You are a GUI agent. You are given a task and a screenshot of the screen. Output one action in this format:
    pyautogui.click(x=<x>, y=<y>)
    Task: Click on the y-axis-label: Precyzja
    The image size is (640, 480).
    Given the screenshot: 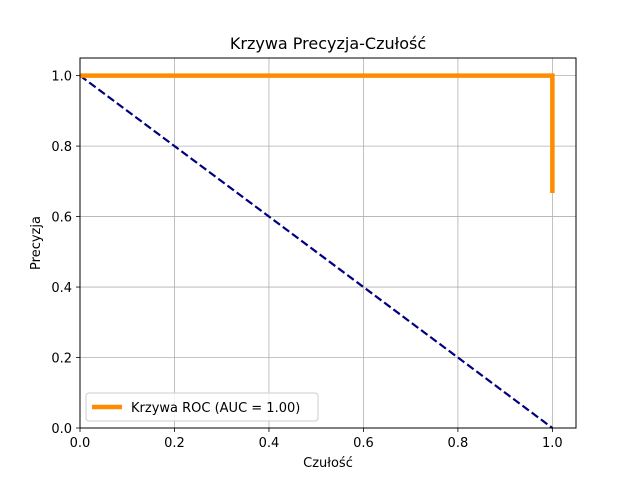 What is the action you would take?
    pyautogui.click(x=36, y=243)
    